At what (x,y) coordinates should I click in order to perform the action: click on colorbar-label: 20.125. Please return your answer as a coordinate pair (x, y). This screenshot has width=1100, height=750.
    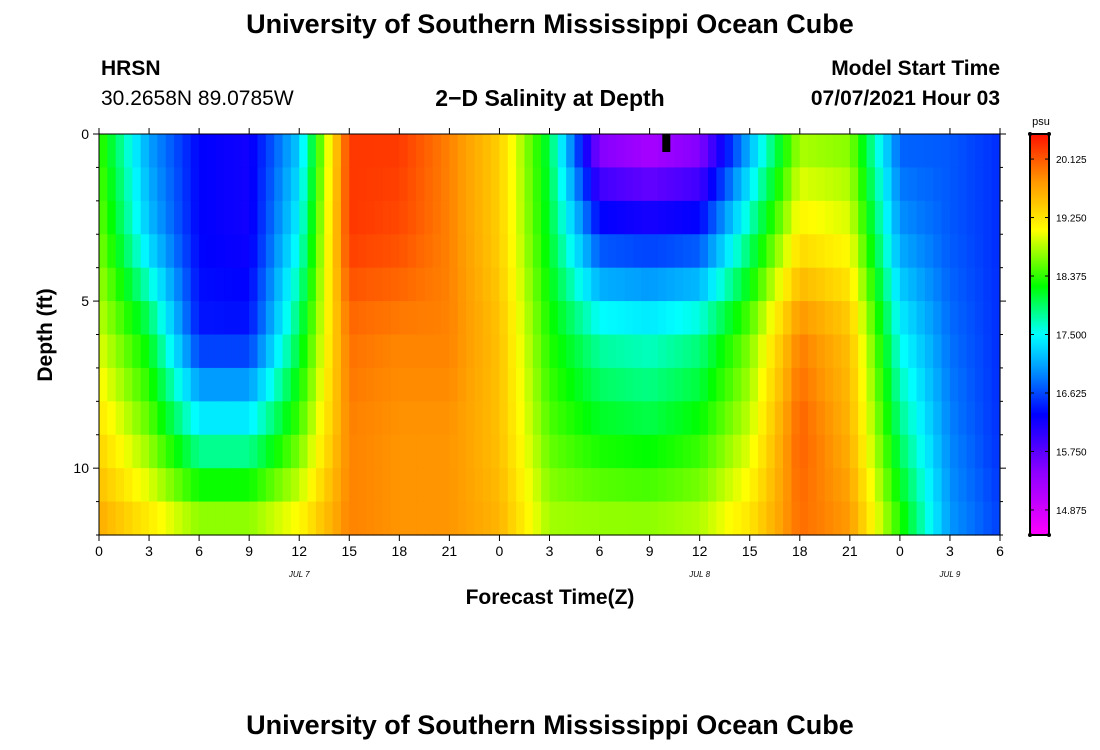
    Looking at the image, I should click on (1071, 160).